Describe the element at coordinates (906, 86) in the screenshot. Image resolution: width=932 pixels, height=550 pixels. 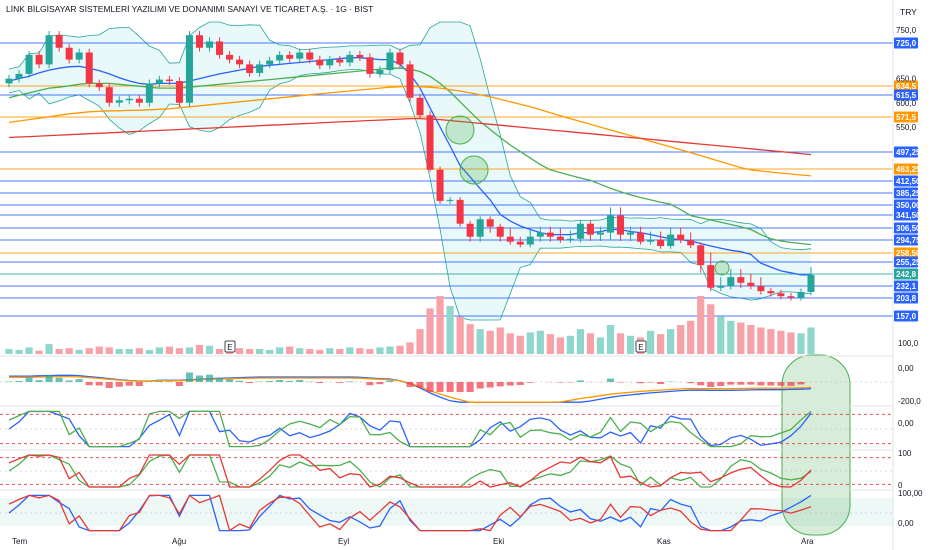
I see `level-tag: 634,5` at that location.